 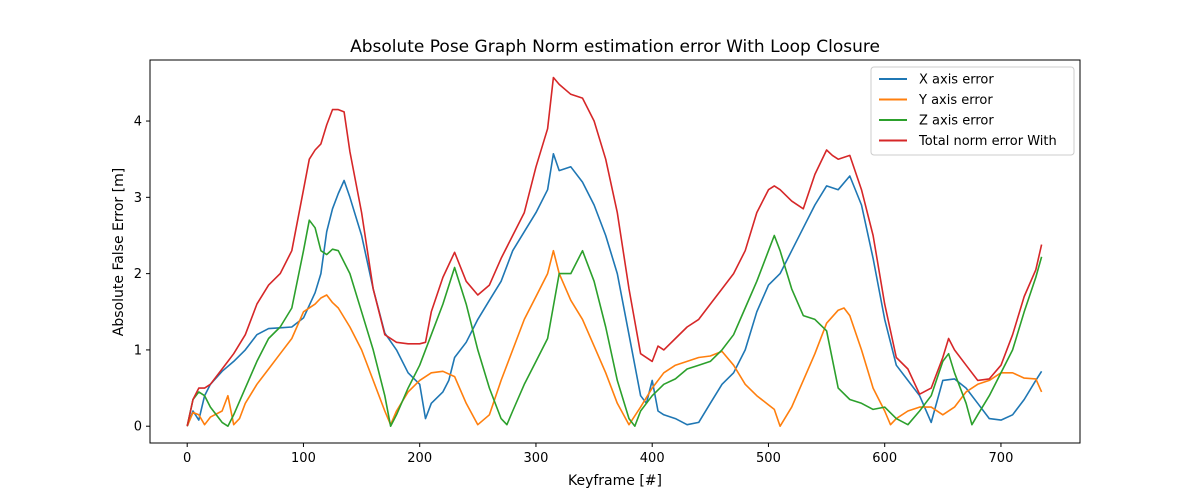 I want to click on x-tick-label: 400, so click(x=652, y=458).